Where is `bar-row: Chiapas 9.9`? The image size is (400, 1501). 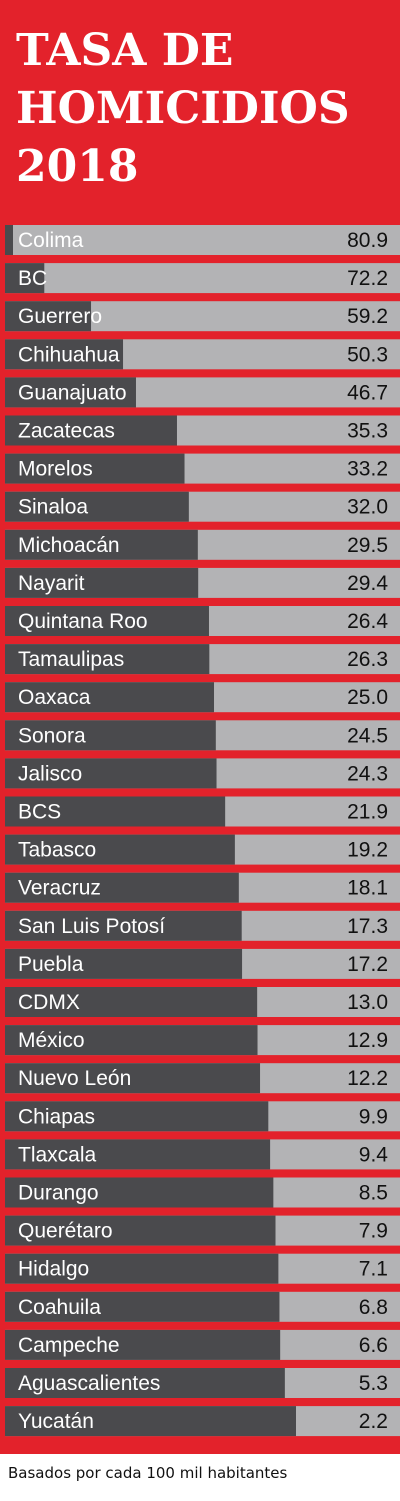
bar-row: Chiapas 9.9 is located at coordinates (202, 1116).